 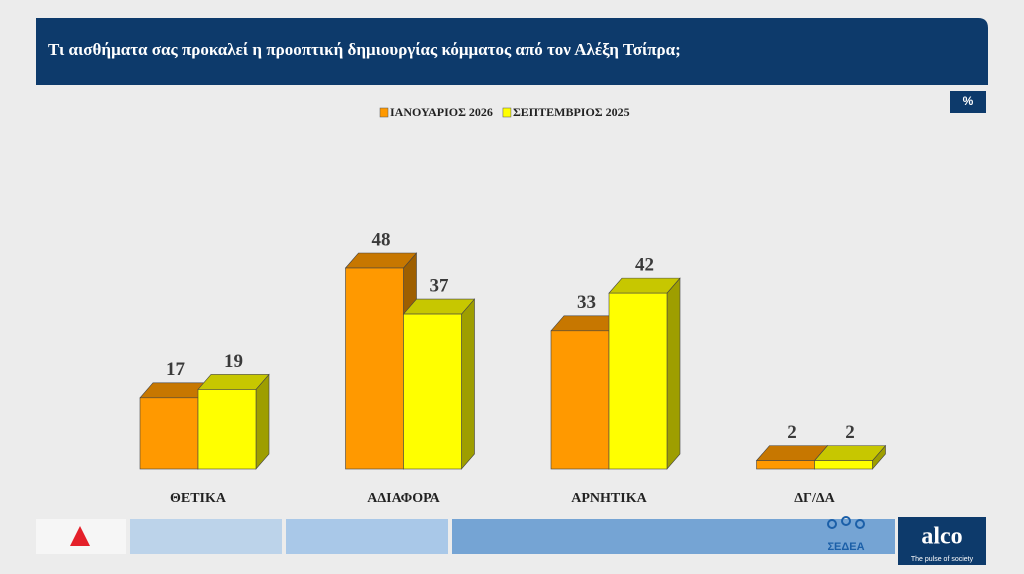 I want to click on alco-tagline: The pulse of society, so click(x=942, y=559).